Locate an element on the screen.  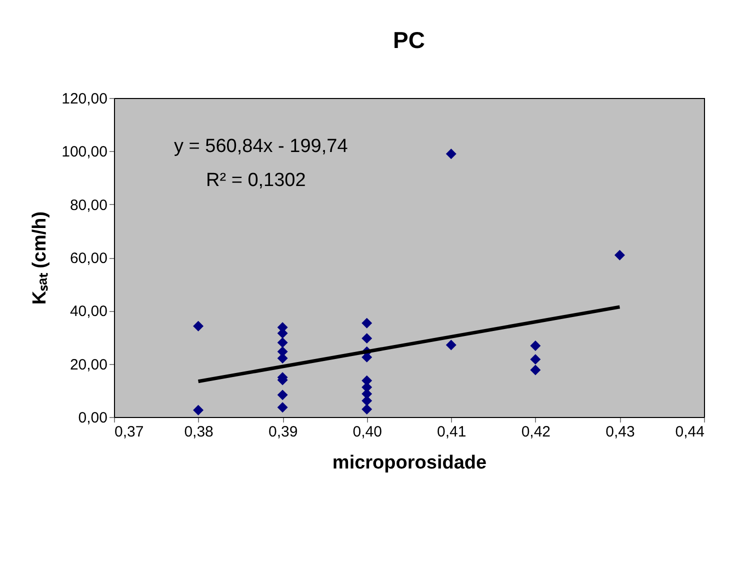
y-tick-label: 100,00 is located at coordinates (85, 152).